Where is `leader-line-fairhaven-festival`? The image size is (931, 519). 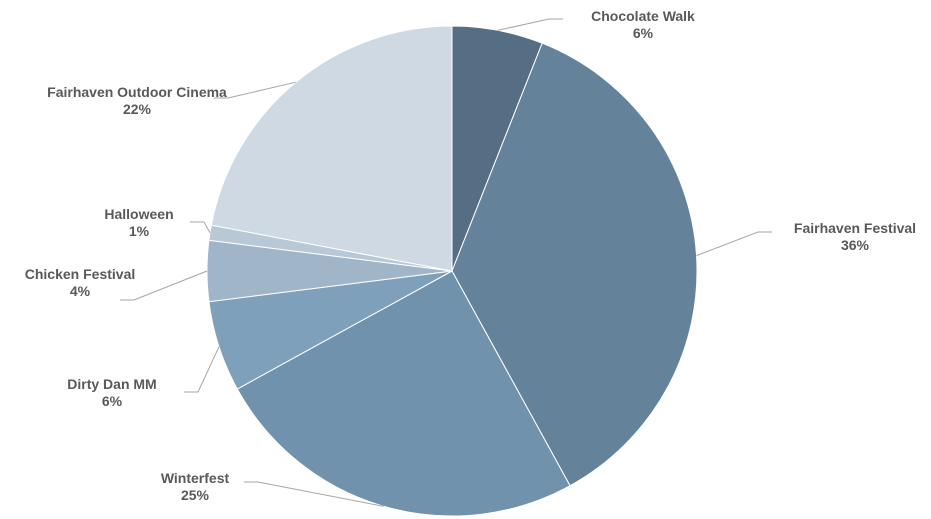 leader-line-fairhaven-festival is located at coordinates (734, 244).